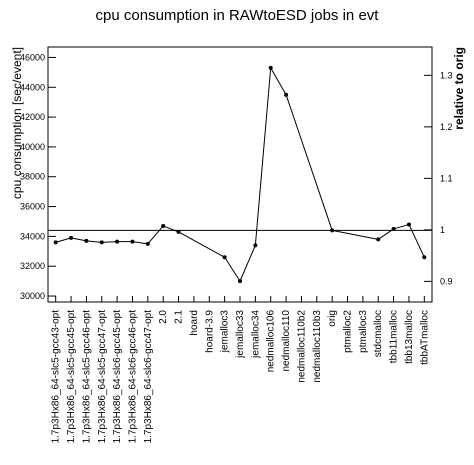  I want to click on x-tick-label: nedmalloc110b2, so click(301, 346).